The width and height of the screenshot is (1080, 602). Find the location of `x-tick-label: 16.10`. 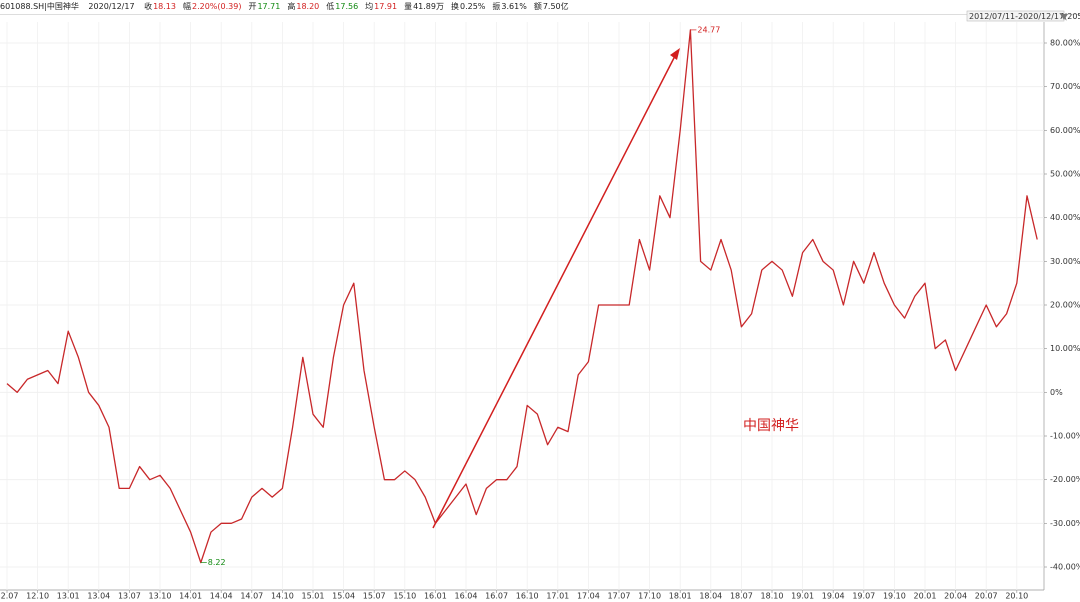

x-tick-label: 16.10 is located at coordinates (527, 596).